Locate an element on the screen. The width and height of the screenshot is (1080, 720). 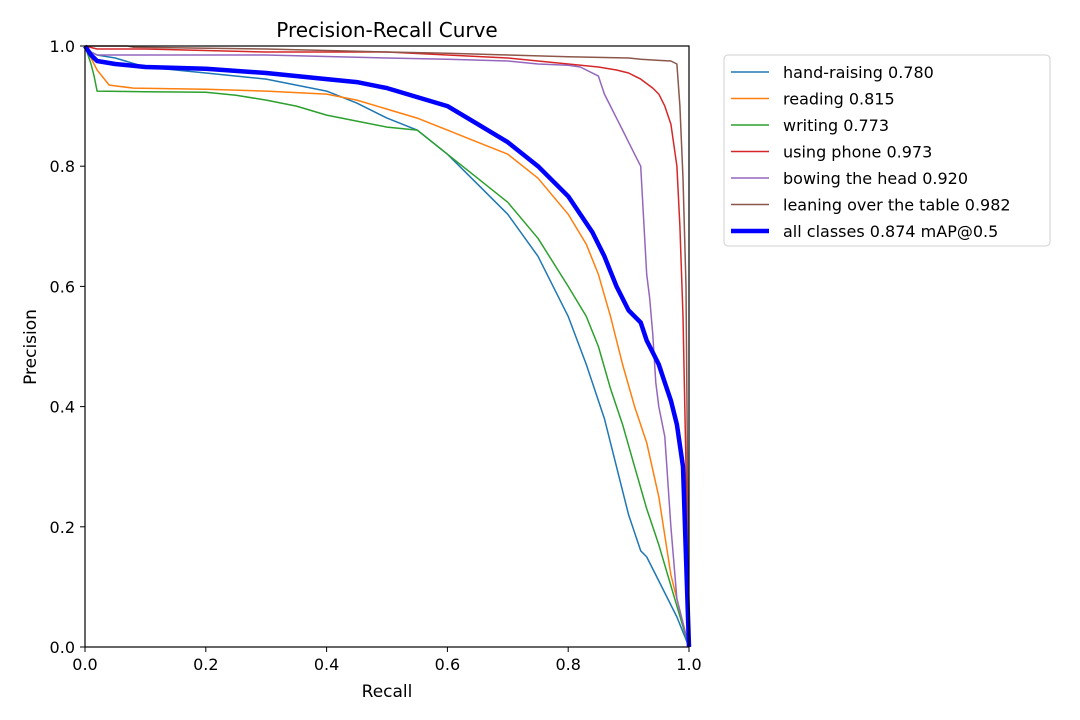
legend-label: hand-raising 0.780 is located at coordinates (858, 72).